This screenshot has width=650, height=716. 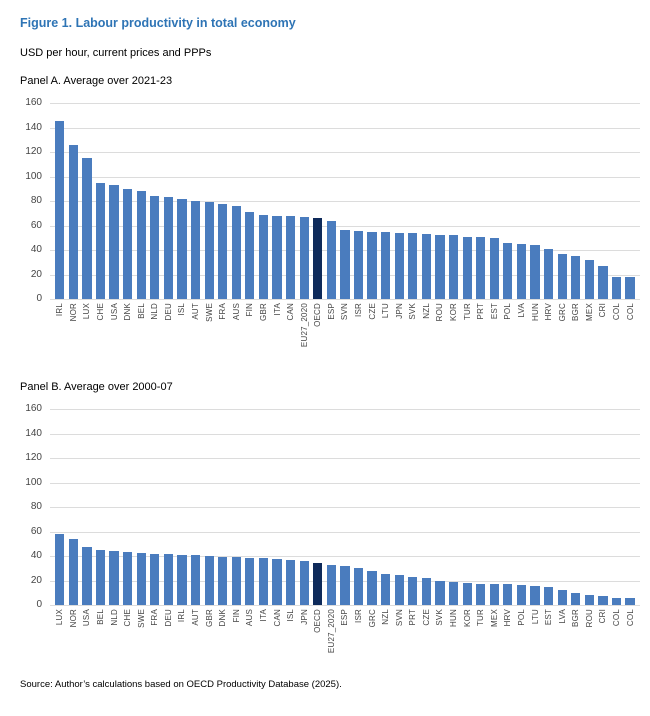 I want to click on x-tick-label: ISL, so click(x=182, y=309).